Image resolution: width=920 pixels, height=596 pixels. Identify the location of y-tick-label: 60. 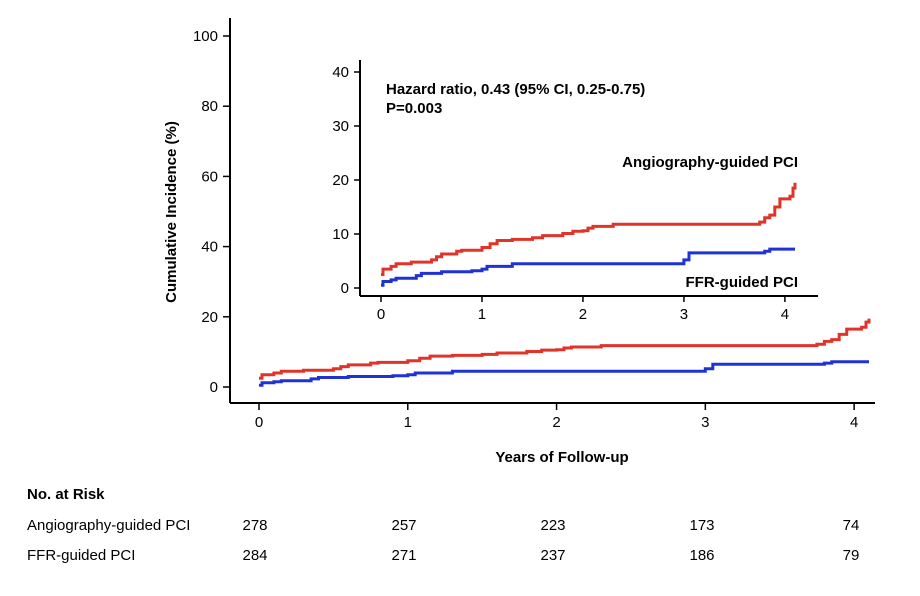
(209, 176).